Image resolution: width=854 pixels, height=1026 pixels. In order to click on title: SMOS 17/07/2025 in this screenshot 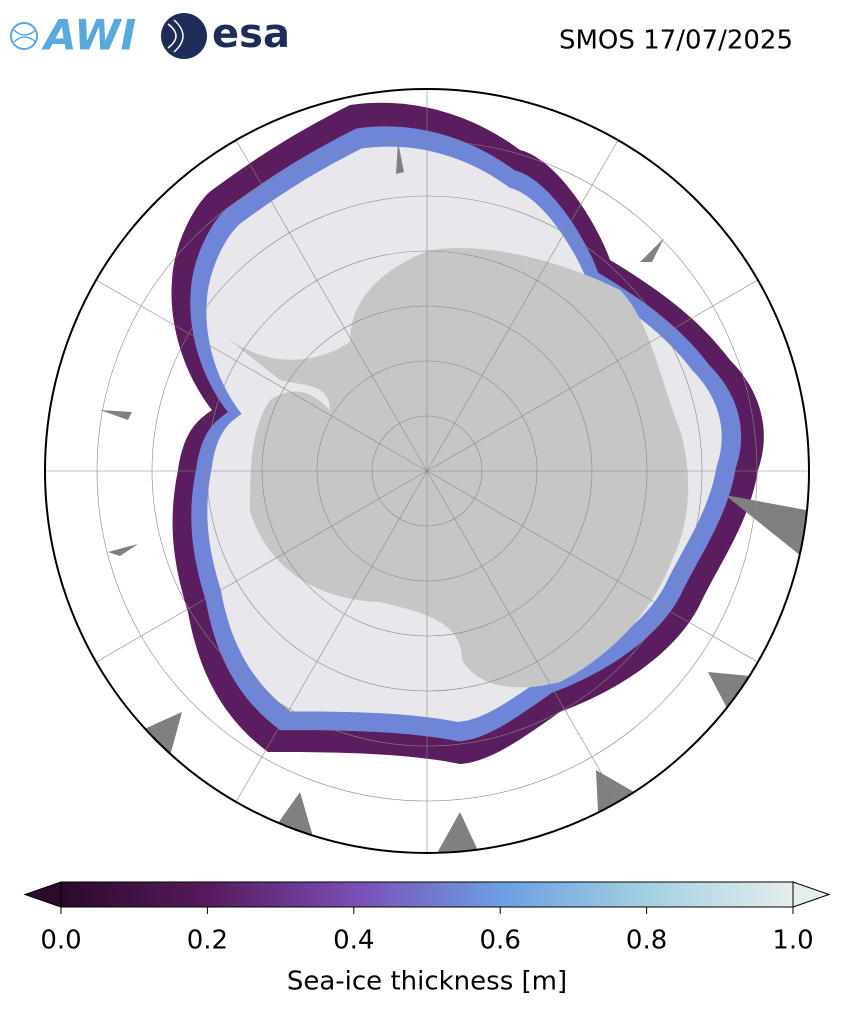, I will do `click(676, 41)`.